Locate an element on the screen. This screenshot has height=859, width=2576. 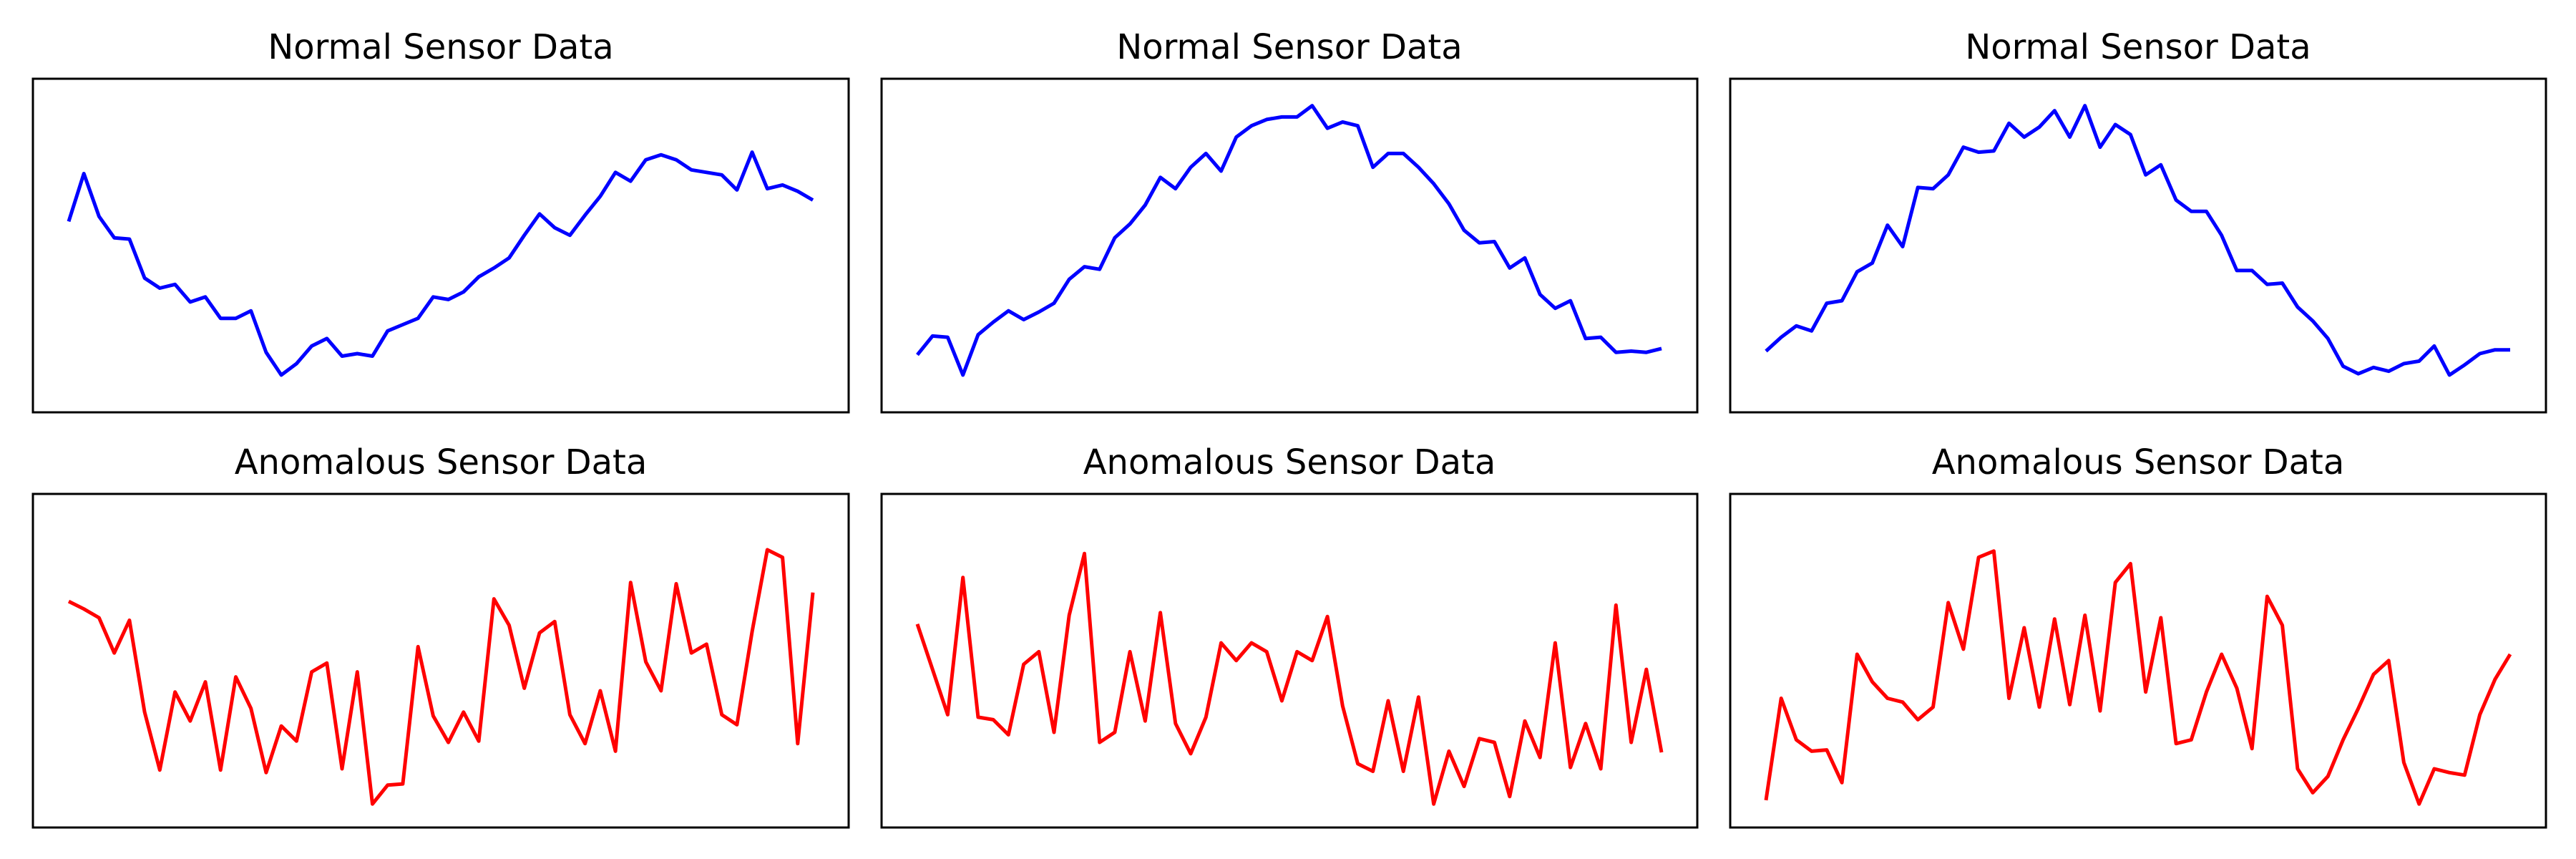
chart-panel-5: Anomalous Sensor Data is located at coordinates (1289, 629).